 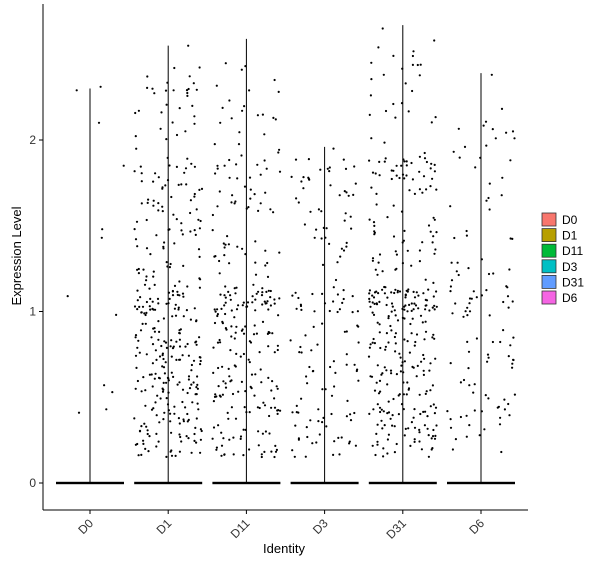 What do you see at coordinates (168, 264) in the screenshot?
I see `violin-group-d1` at bounding box center [168, 264].